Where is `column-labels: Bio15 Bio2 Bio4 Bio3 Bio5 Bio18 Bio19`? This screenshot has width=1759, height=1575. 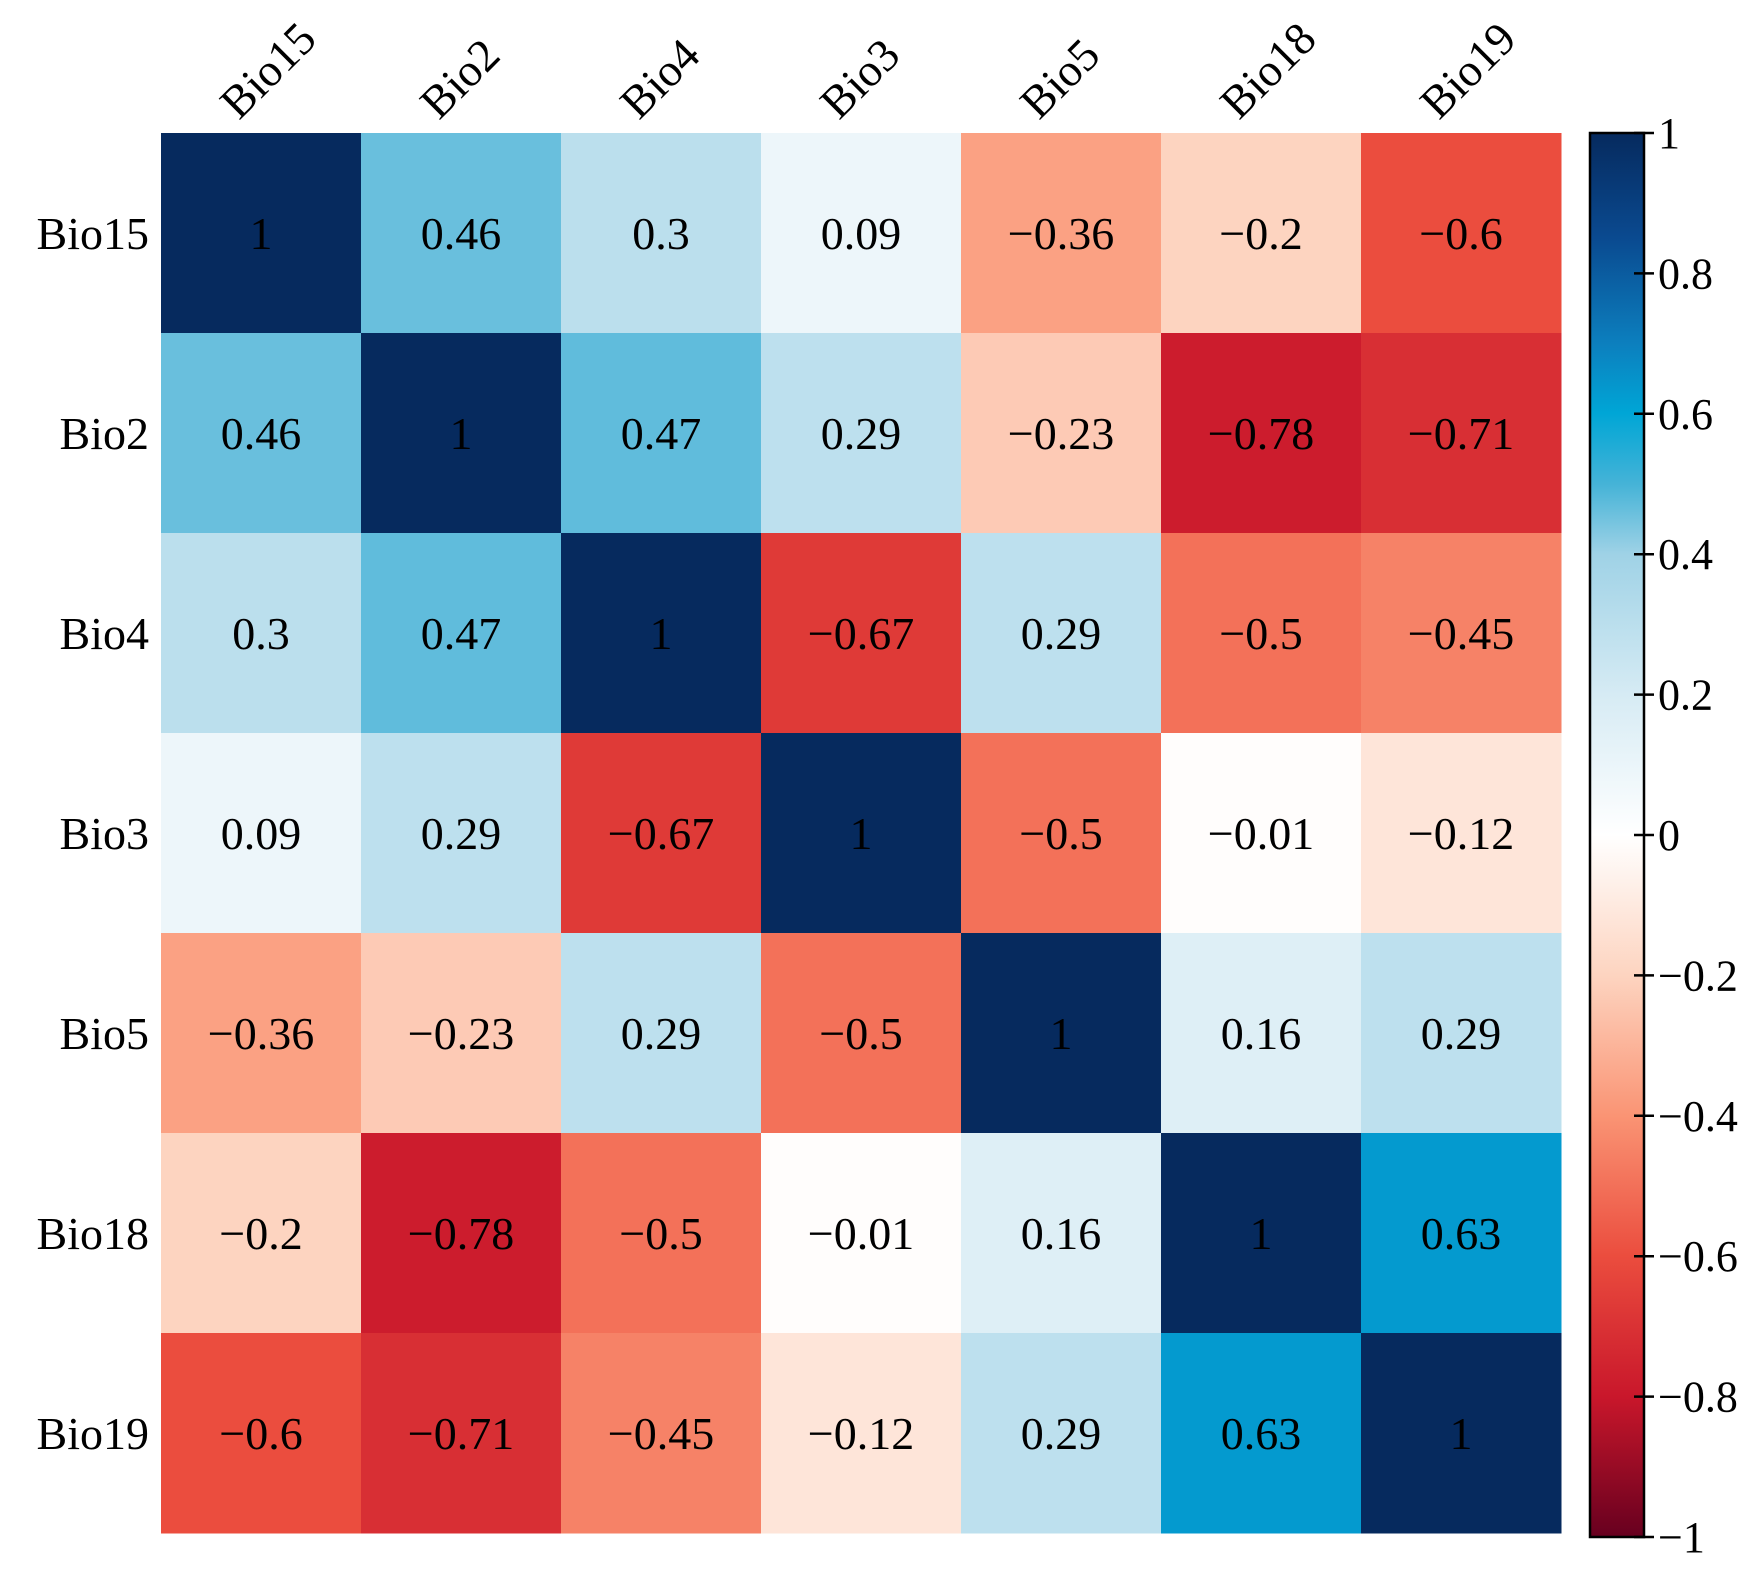 column-labels: Bio15 Bio2 Bio4 Bio3 Bio5 Bio18 Bio19 is located at coordinates (868, 70).